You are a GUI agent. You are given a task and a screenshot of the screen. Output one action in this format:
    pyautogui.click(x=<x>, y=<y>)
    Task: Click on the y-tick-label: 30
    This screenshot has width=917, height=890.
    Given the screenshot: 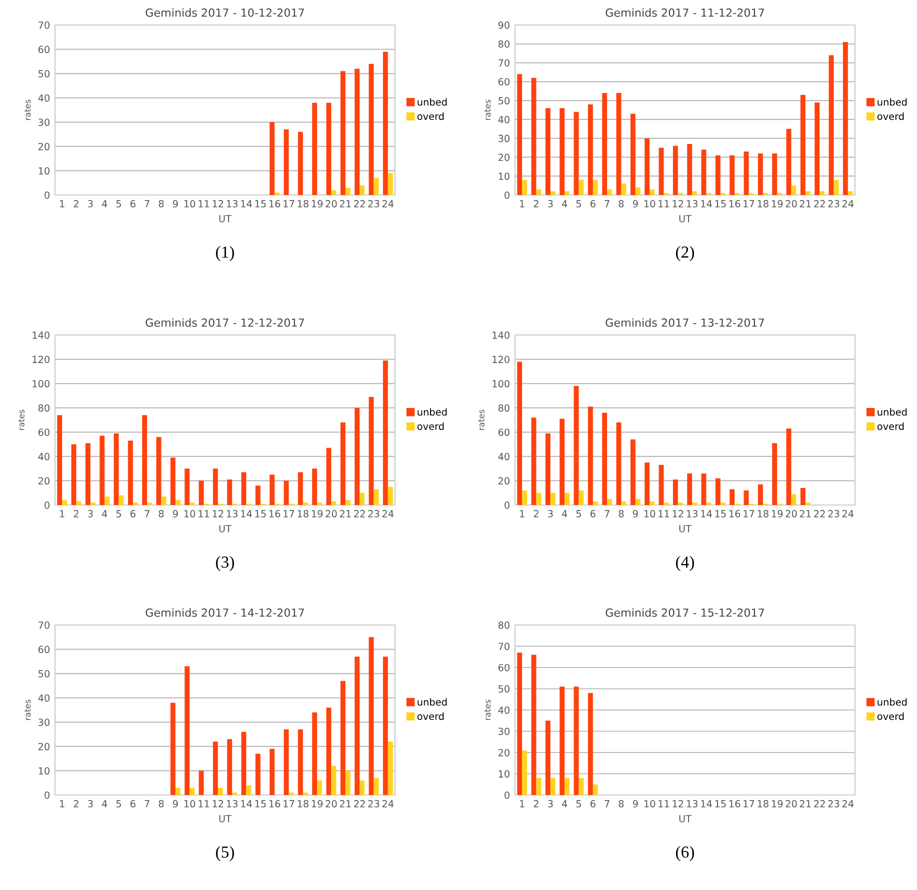 What is the action you would take?
    pyautogui.click(x=504, y=138)
    